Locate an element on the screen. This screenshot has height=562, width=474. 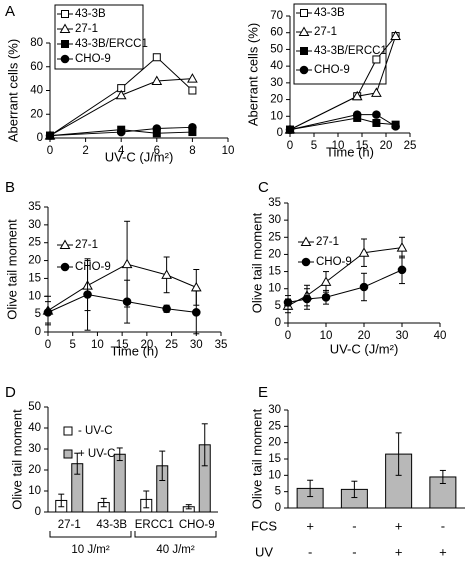
row-label-name: UV is located at coordinates (264, 551).